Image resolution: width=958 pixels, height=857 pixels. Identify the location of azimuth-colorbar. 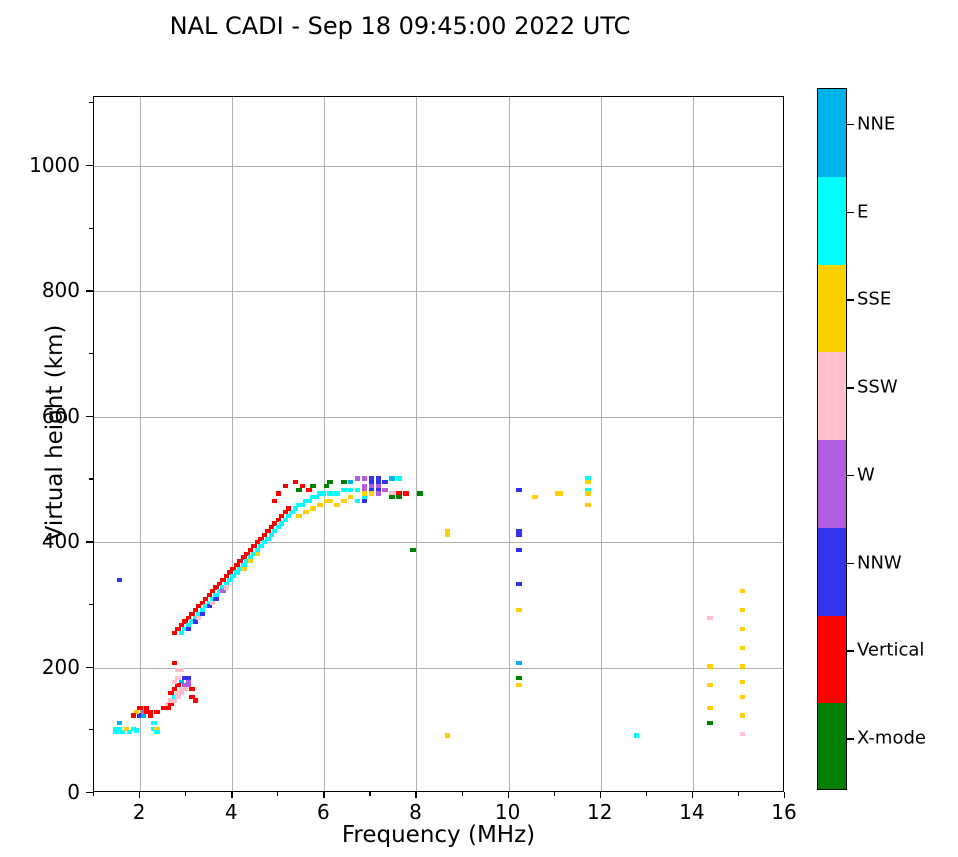
(832, 439).